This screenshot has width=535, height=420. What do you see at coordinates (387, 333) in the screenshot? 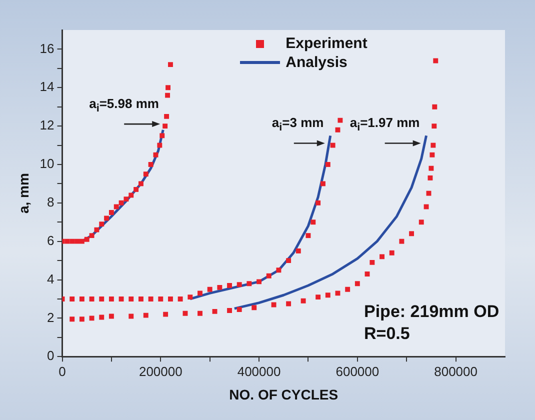
I see `annotation: R=0.5` at bounding box center [387, 333].